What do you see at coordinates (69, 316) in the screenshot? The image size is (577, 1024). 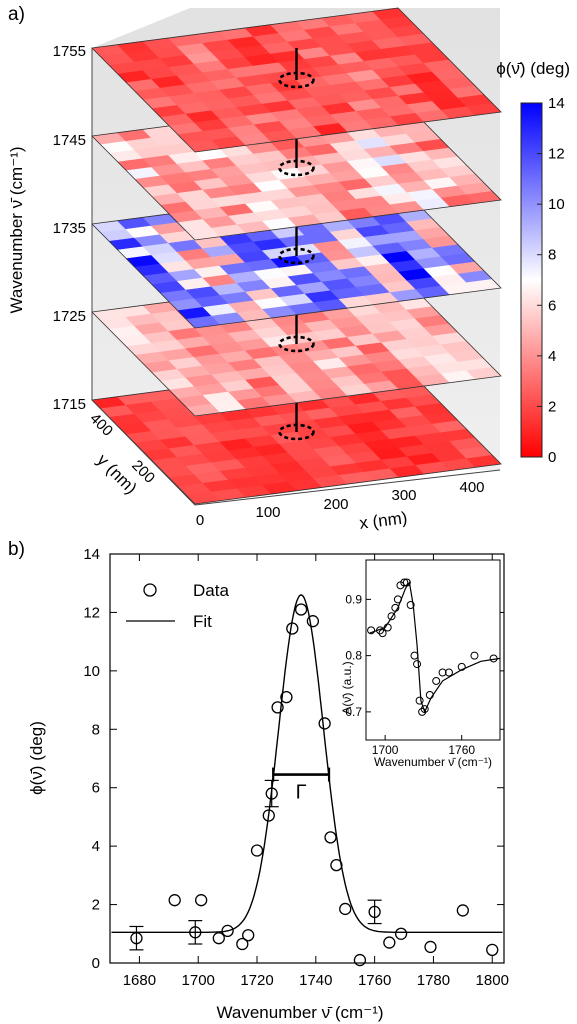 I see `z-tick-1725: 1725` at bounding box center [69, 316].